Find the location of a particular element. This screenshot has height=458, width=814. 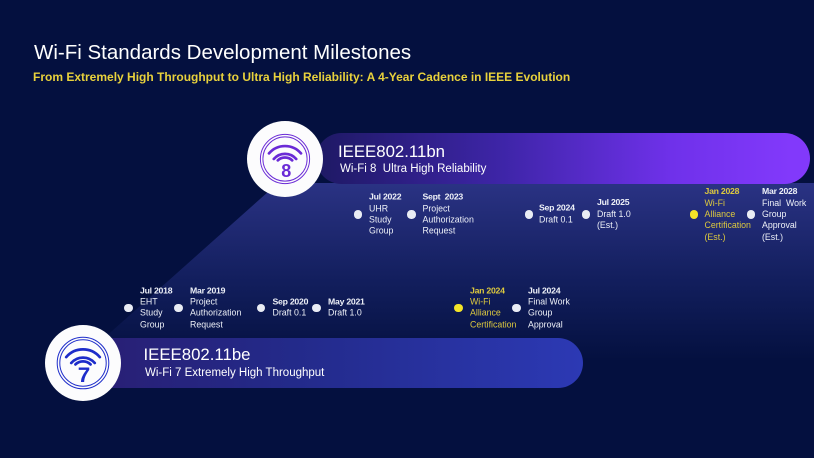

svg-text: 7 is located at coordinates (84, 375).